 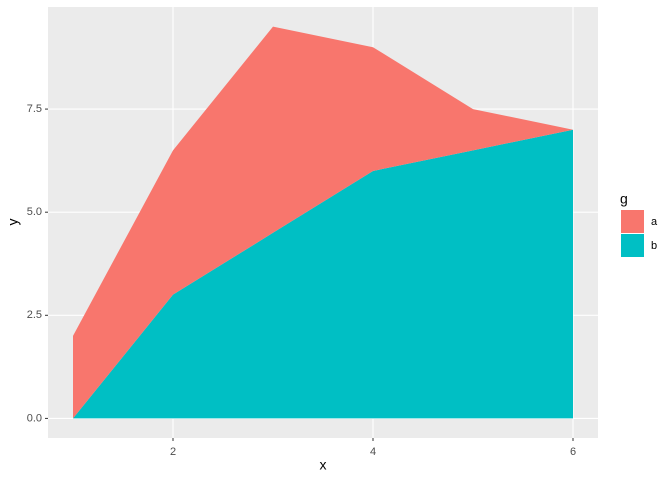 I want to click on x-tick-label: 2, so click(x=173, y=452).